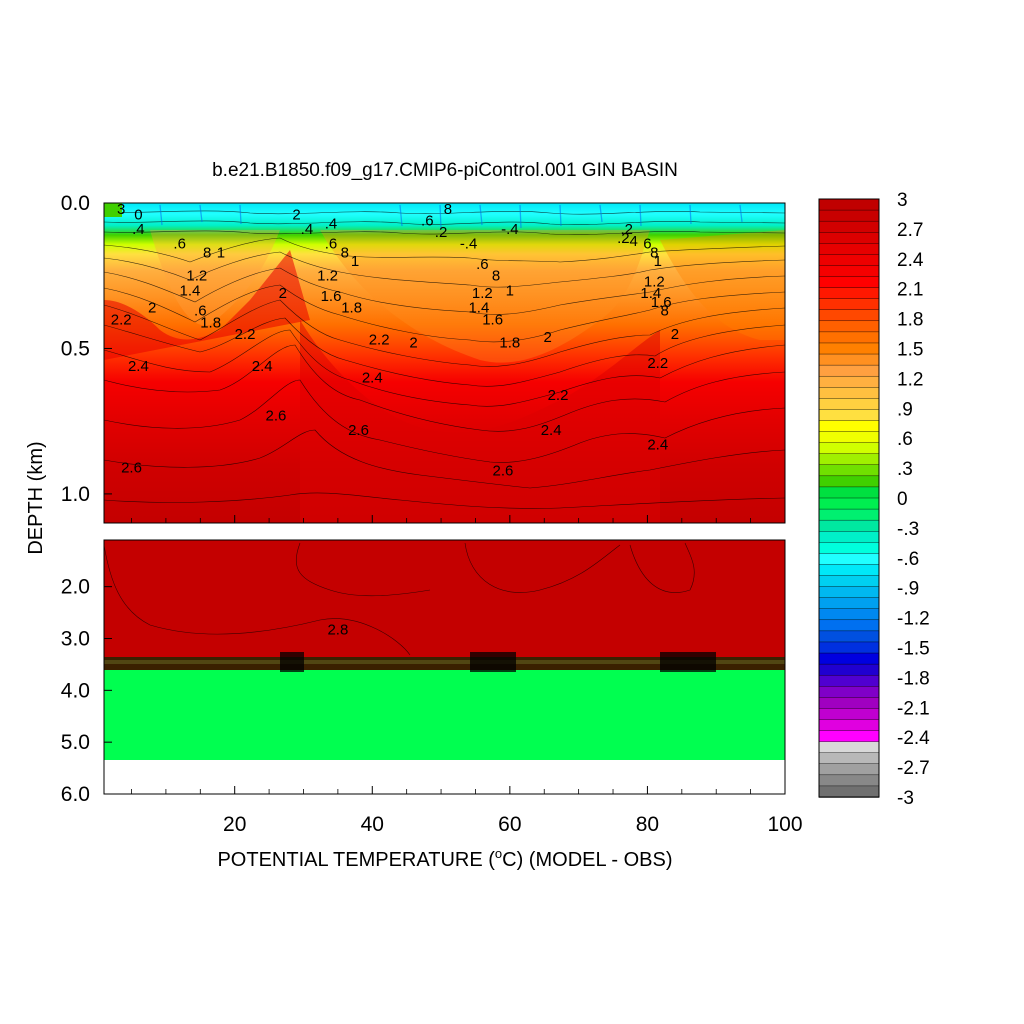  What do you see at coordinates (509, 860) in the screenshot?
I see `x-axis-title-unit: C` at bounding box center [509, 860].